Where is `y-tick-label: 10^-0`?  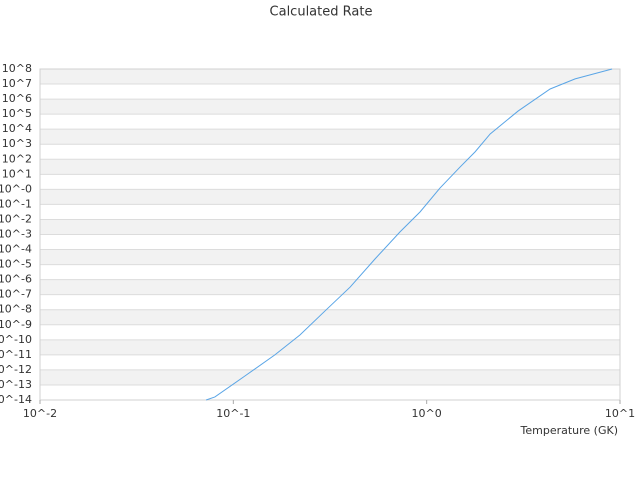
y-tick-label: 10^-0 is located at coordinates (16, 188).